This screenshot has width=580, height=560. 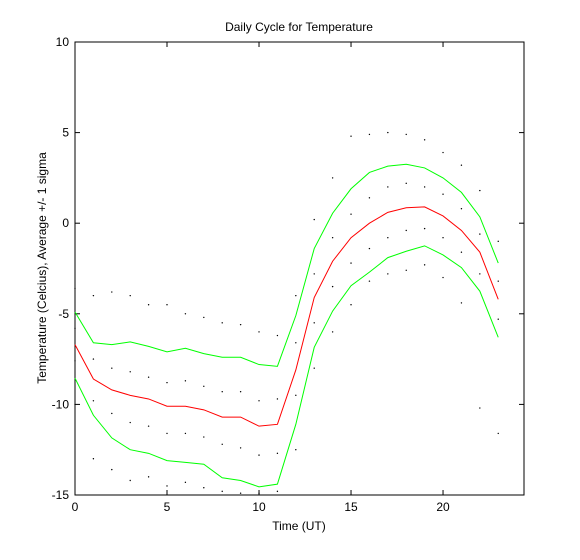 I want to click on y-tick-label: 0, so click(x=65, y=223).